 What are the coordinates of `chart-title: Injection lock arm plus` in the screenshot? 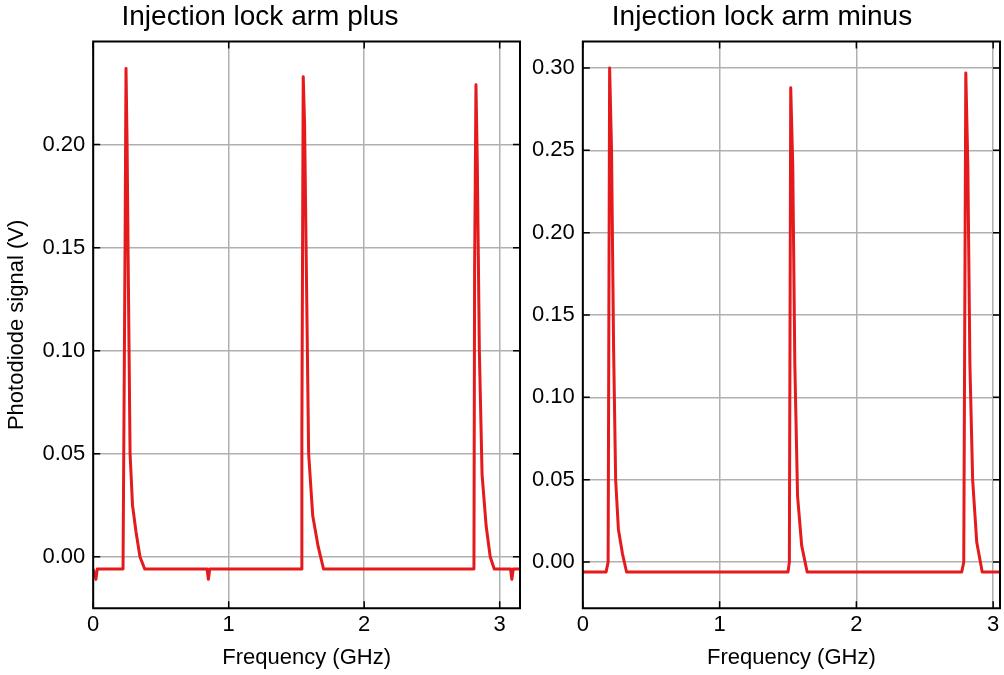 It's located at (260, 15).